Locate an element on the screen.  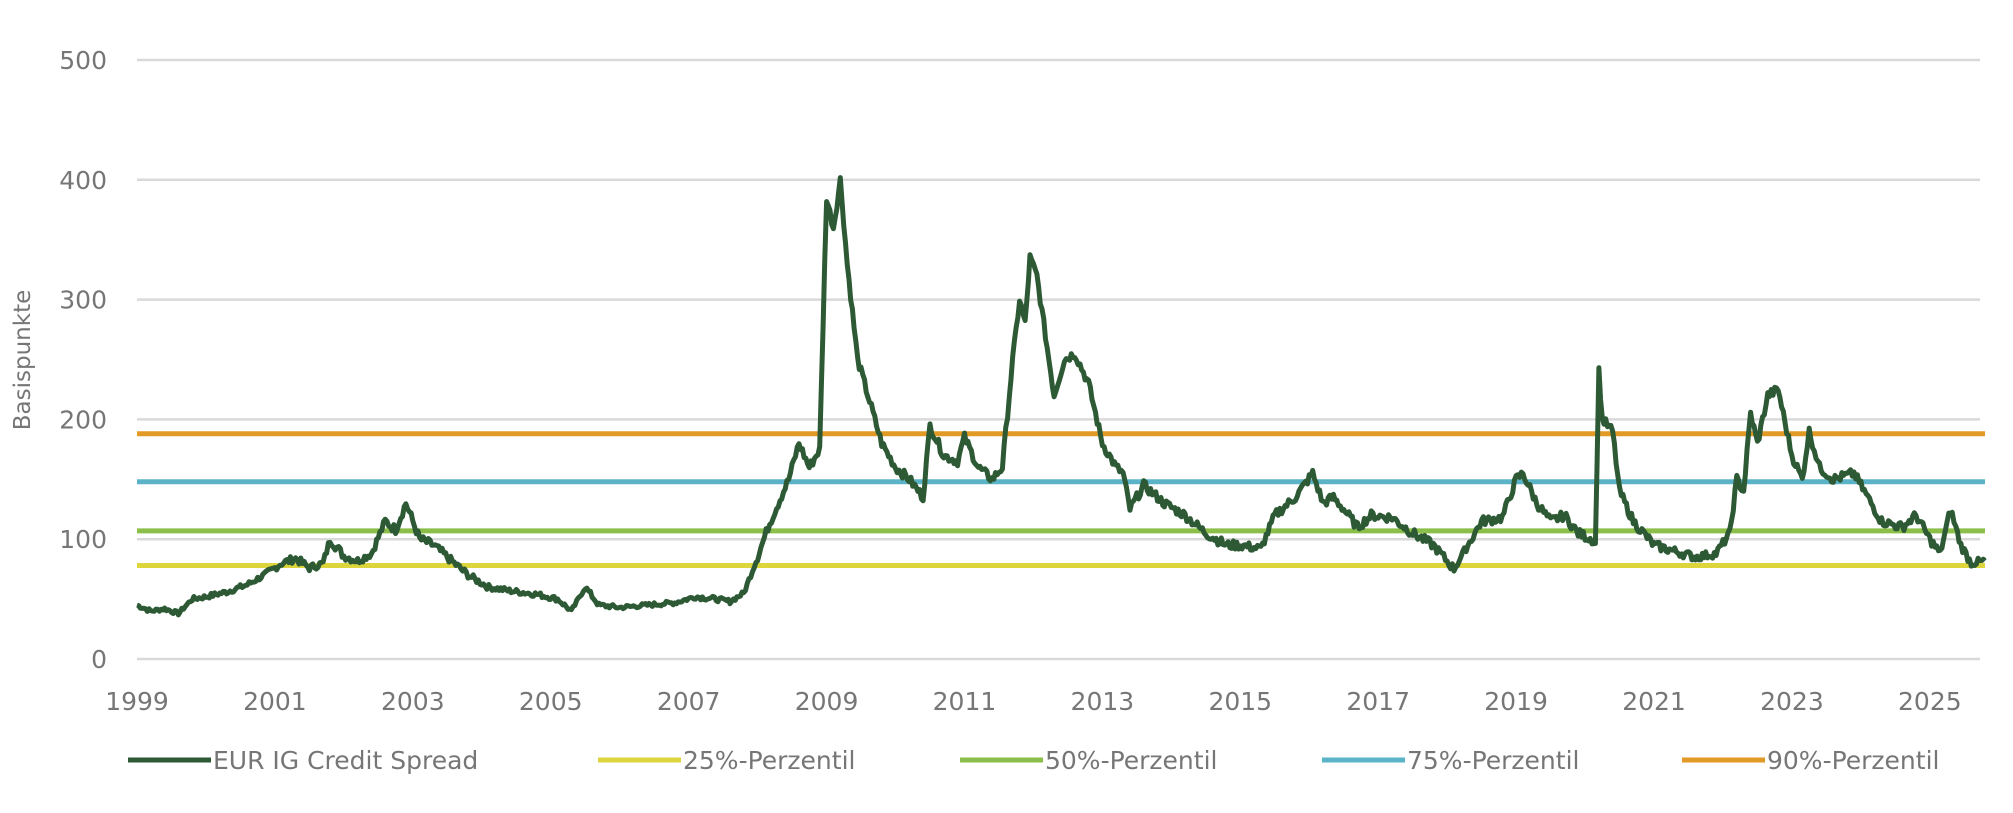
x-tick-label: 2019 is located at coordinates (1516, 701).